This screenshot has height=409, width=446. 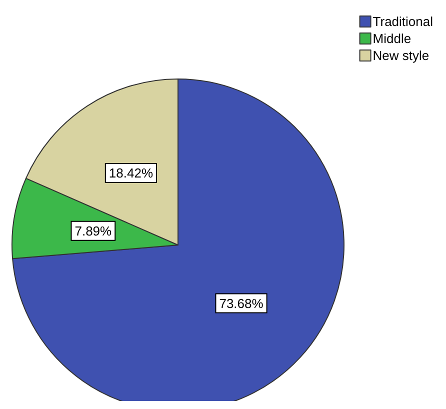 I want to click on data-label: 18.42%, so click(x=131, y=173).